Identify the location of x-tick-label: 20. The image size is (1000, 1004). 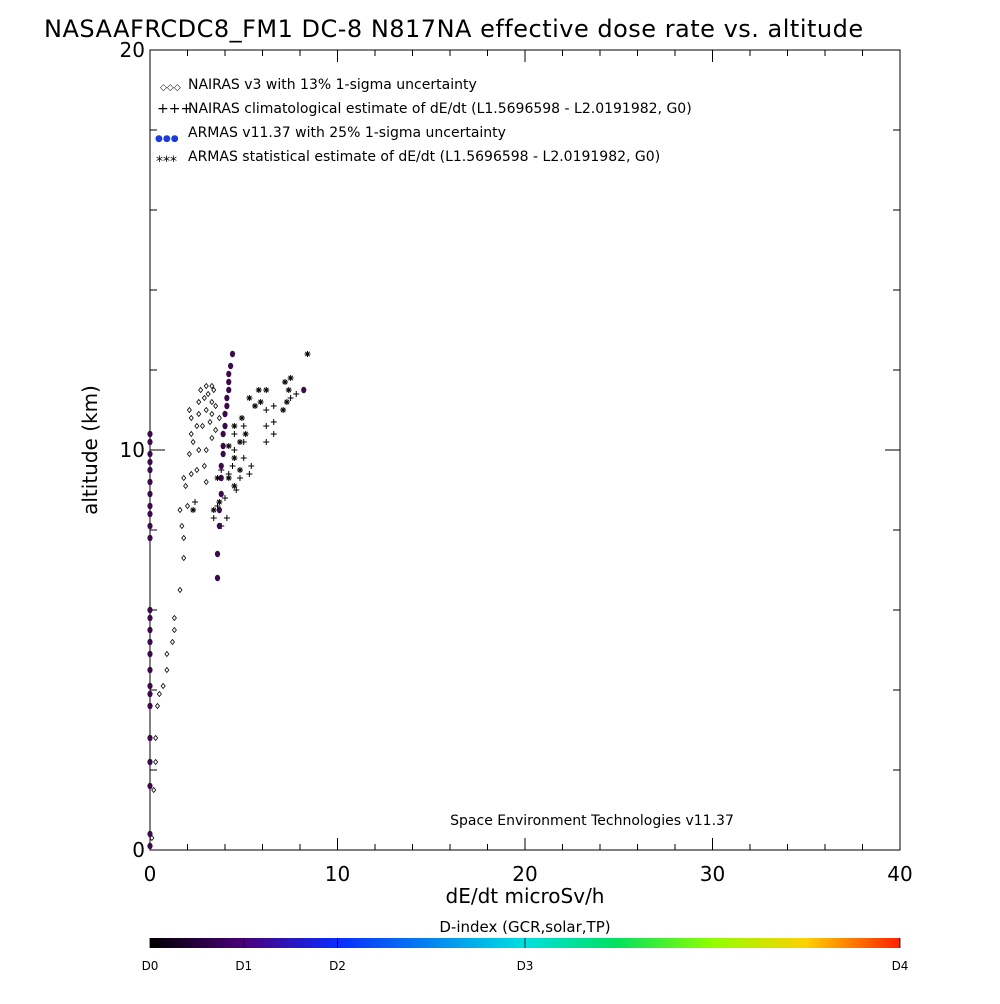
(524, 874).